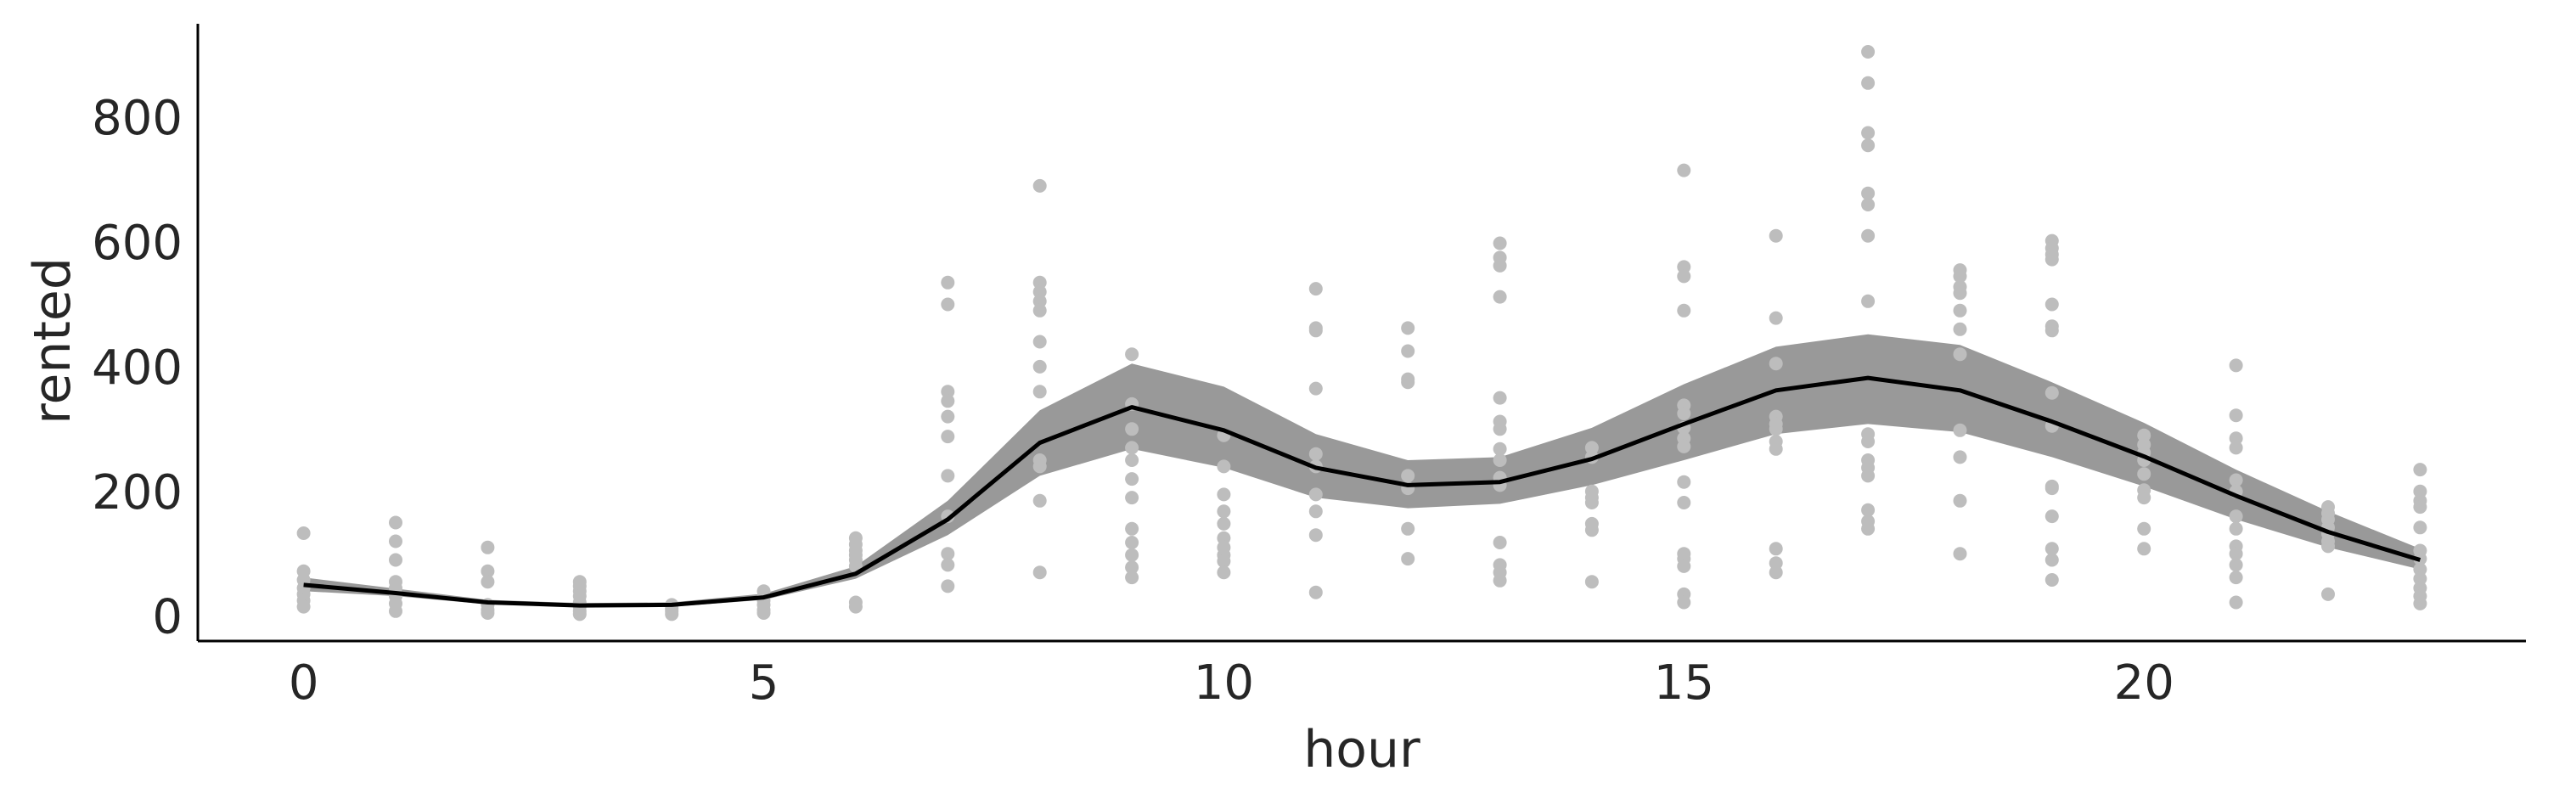  Describe the element at coordinates (137, 118) in the screenshot. I see `y-tick-label: 800` at that location.